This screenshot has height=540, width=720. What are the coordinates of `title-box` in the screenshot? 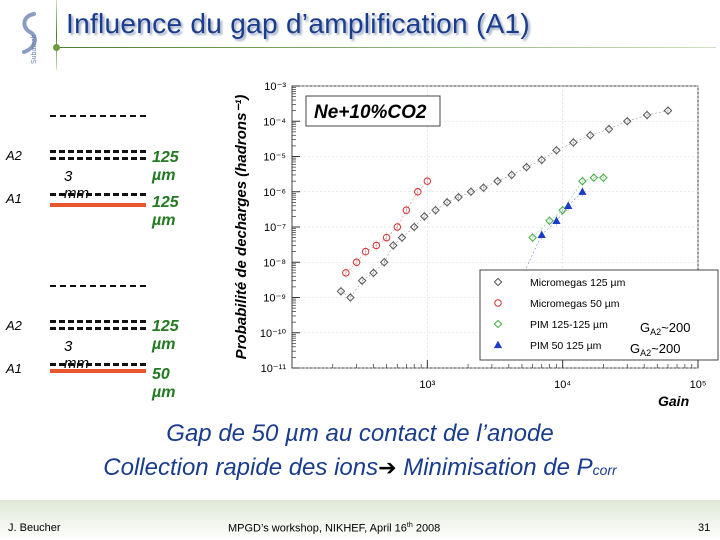 It's located at (373, 111).